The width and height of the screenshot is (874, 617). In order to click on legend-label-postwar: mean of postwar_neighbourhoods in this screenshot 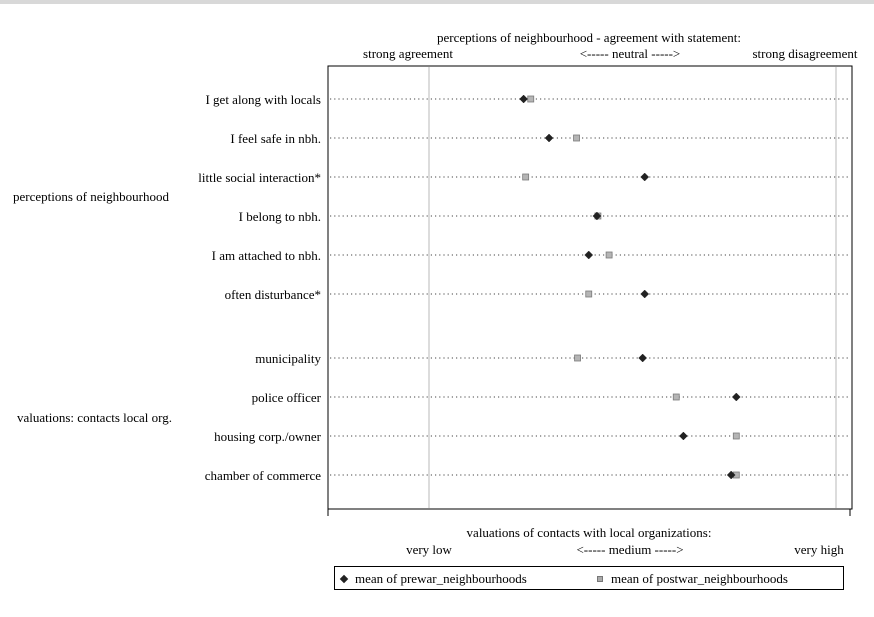, I will do `click(699, 578)`.